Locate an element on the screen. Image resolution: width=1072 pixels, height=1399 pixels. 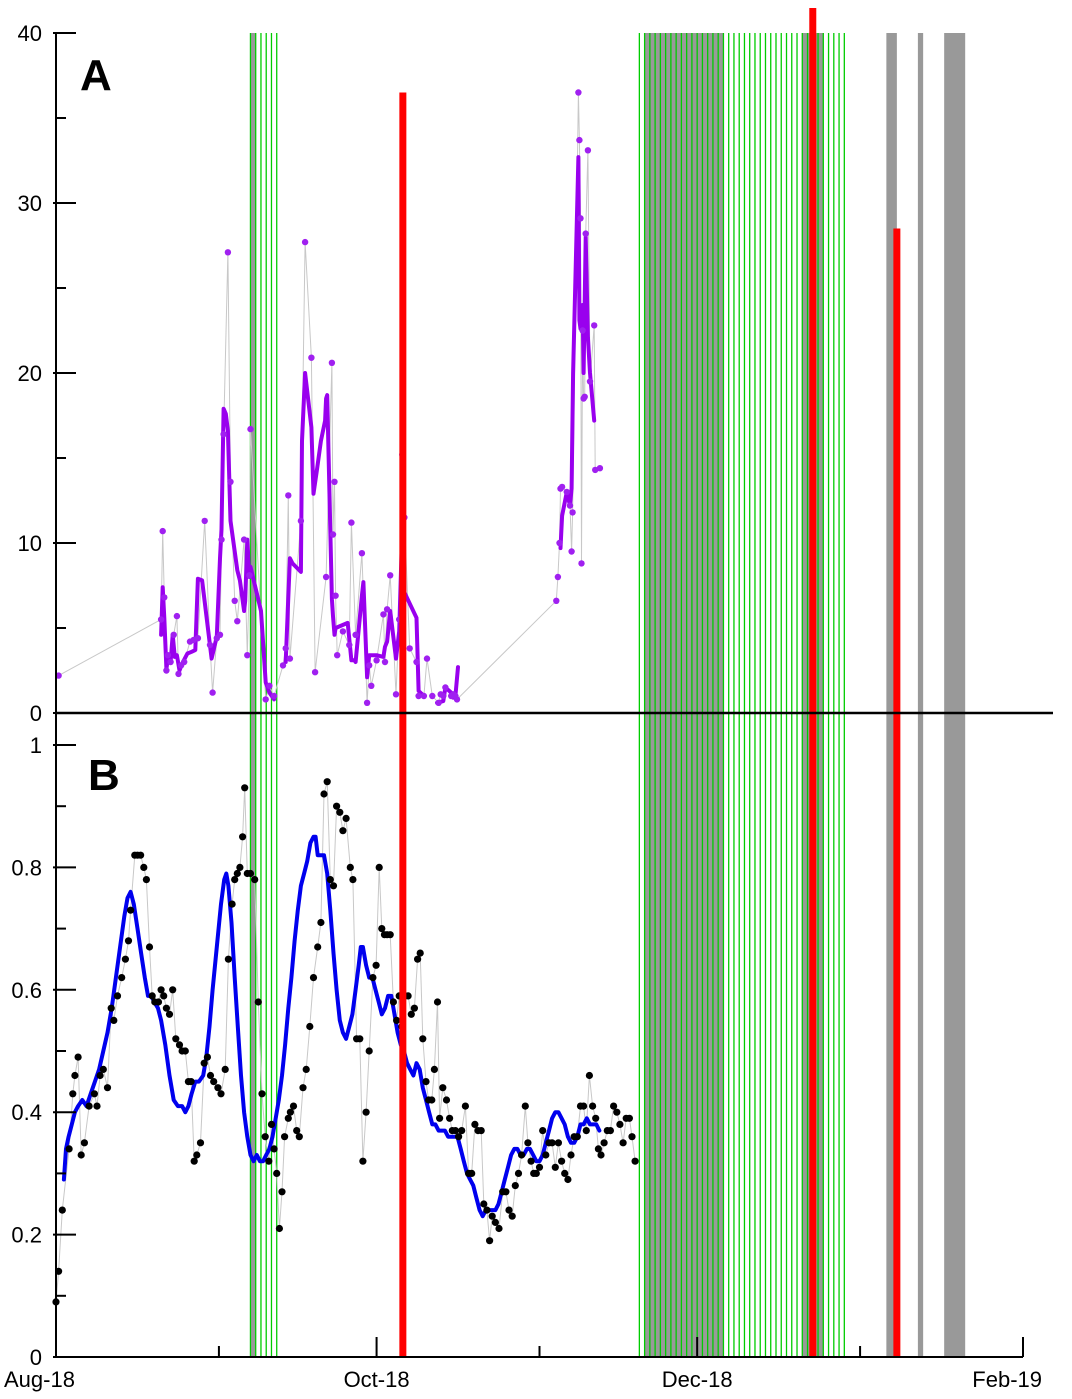
panel-b-y-tick-label-0: 0 is located at coordinates (36, 1357).